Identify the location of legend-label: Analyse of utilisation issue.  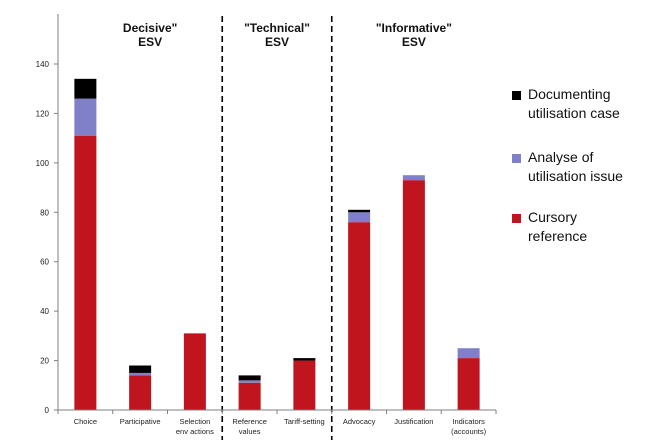
(575, 166).